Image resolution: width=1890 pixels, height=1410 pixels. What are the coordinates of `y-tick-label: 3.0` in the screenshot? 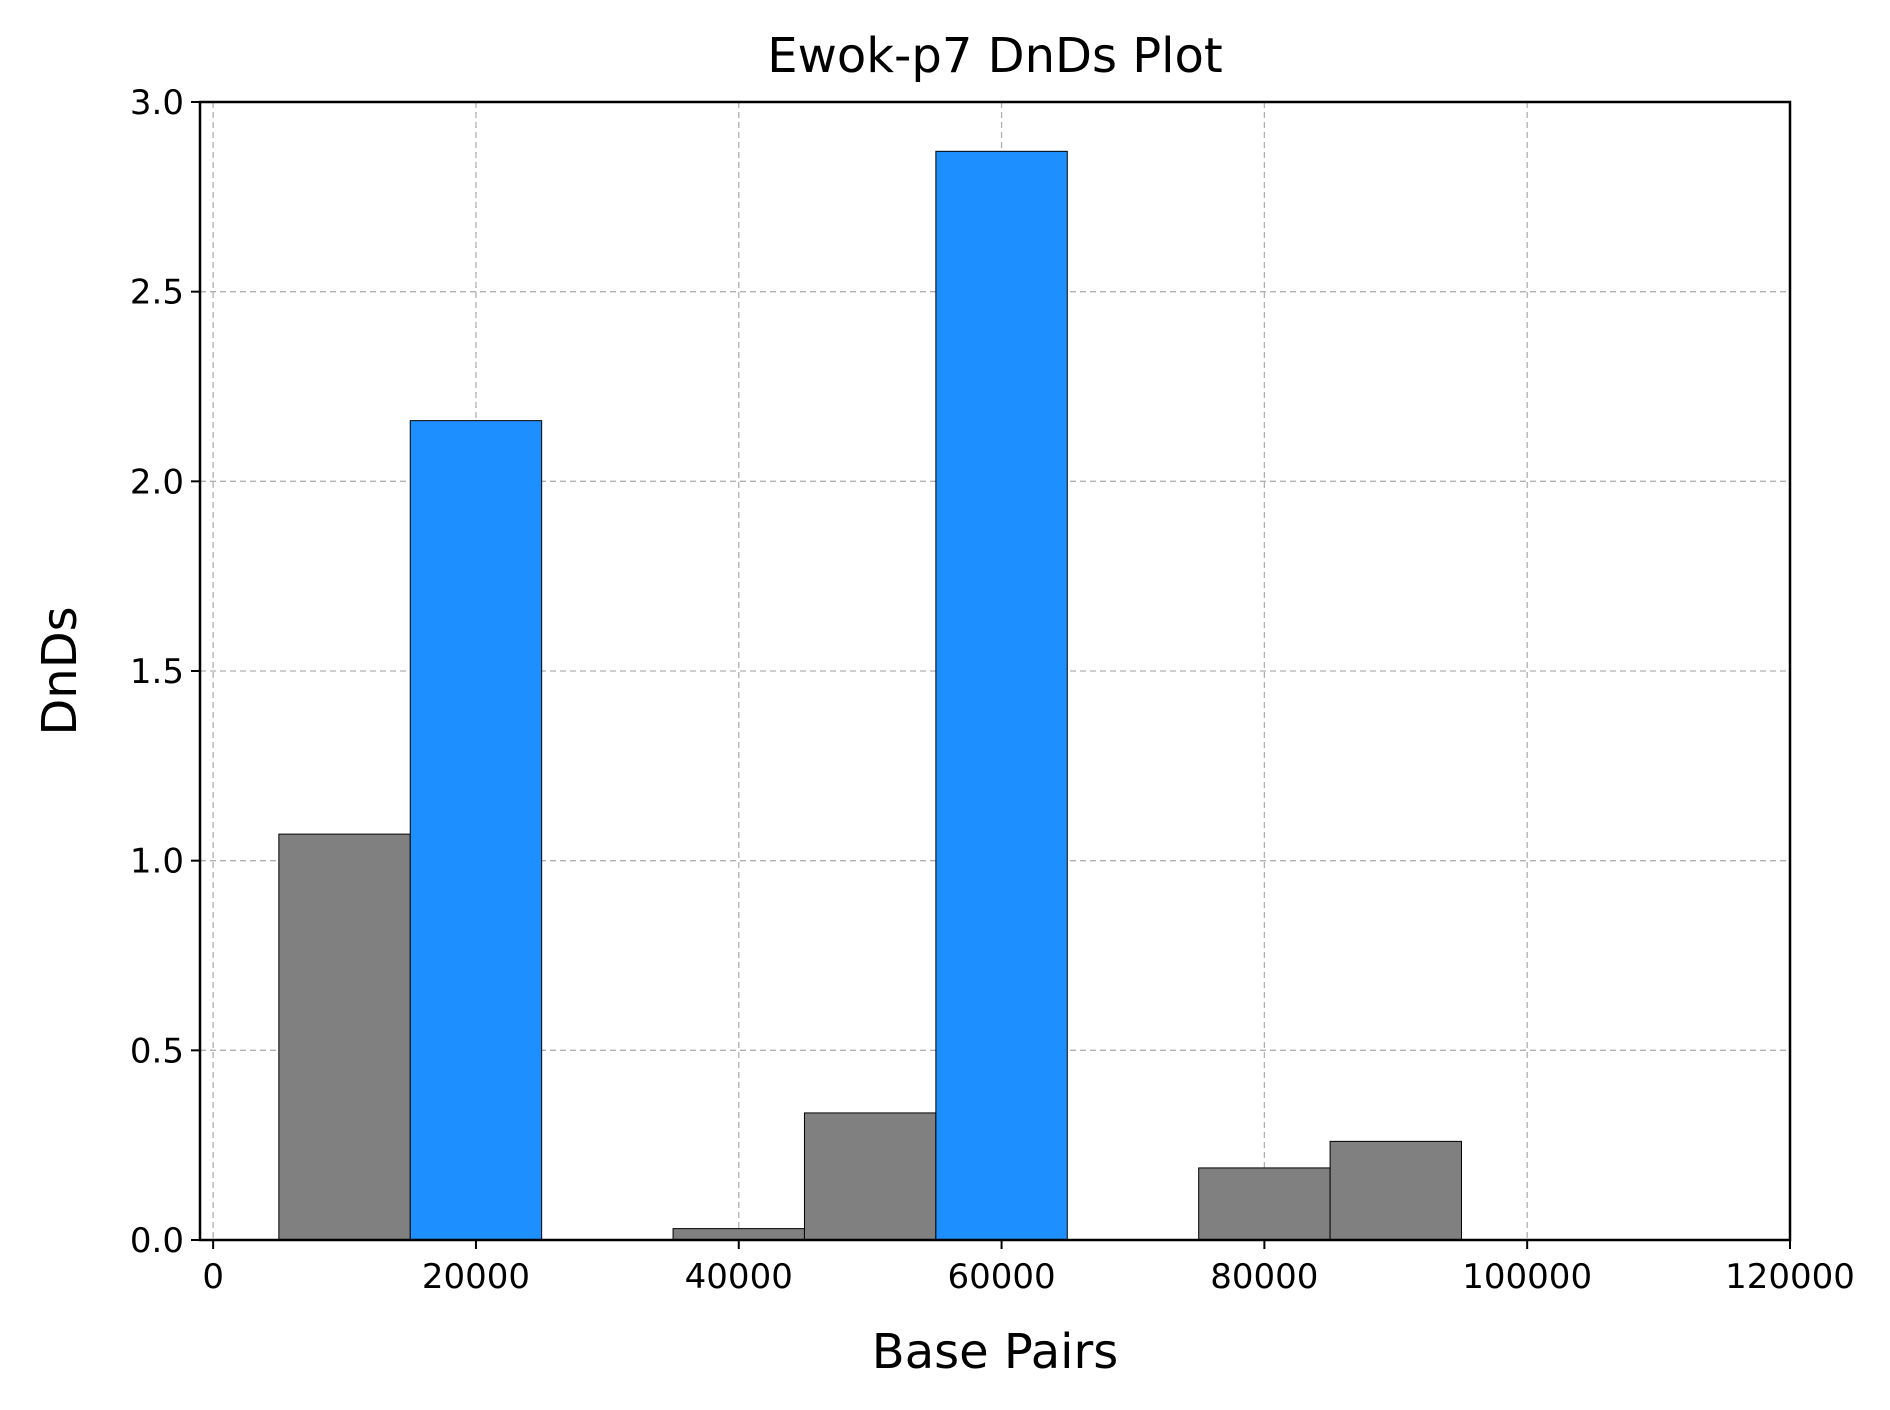 It's located at (157, 103).